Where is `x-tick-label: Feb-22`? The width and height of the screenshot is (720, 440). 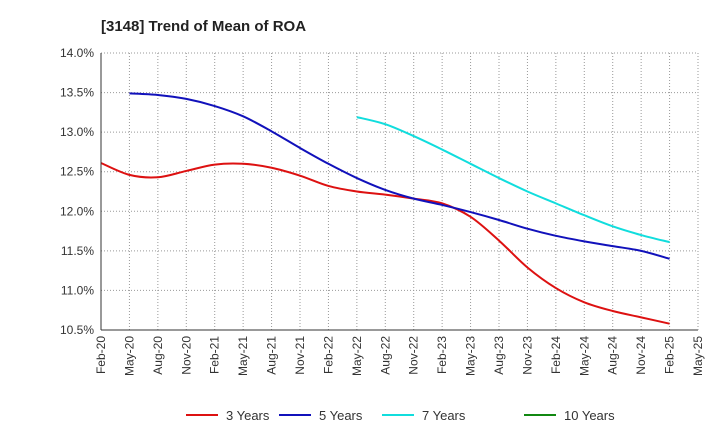
x-tick-label: Feb-22 is located at coordinates (328, 355).